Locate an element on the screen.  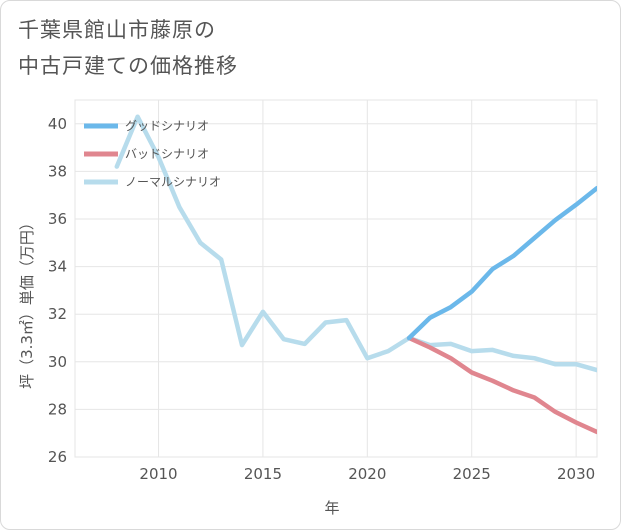
y-tick-label: 26 is located at coordinates (57, 457).